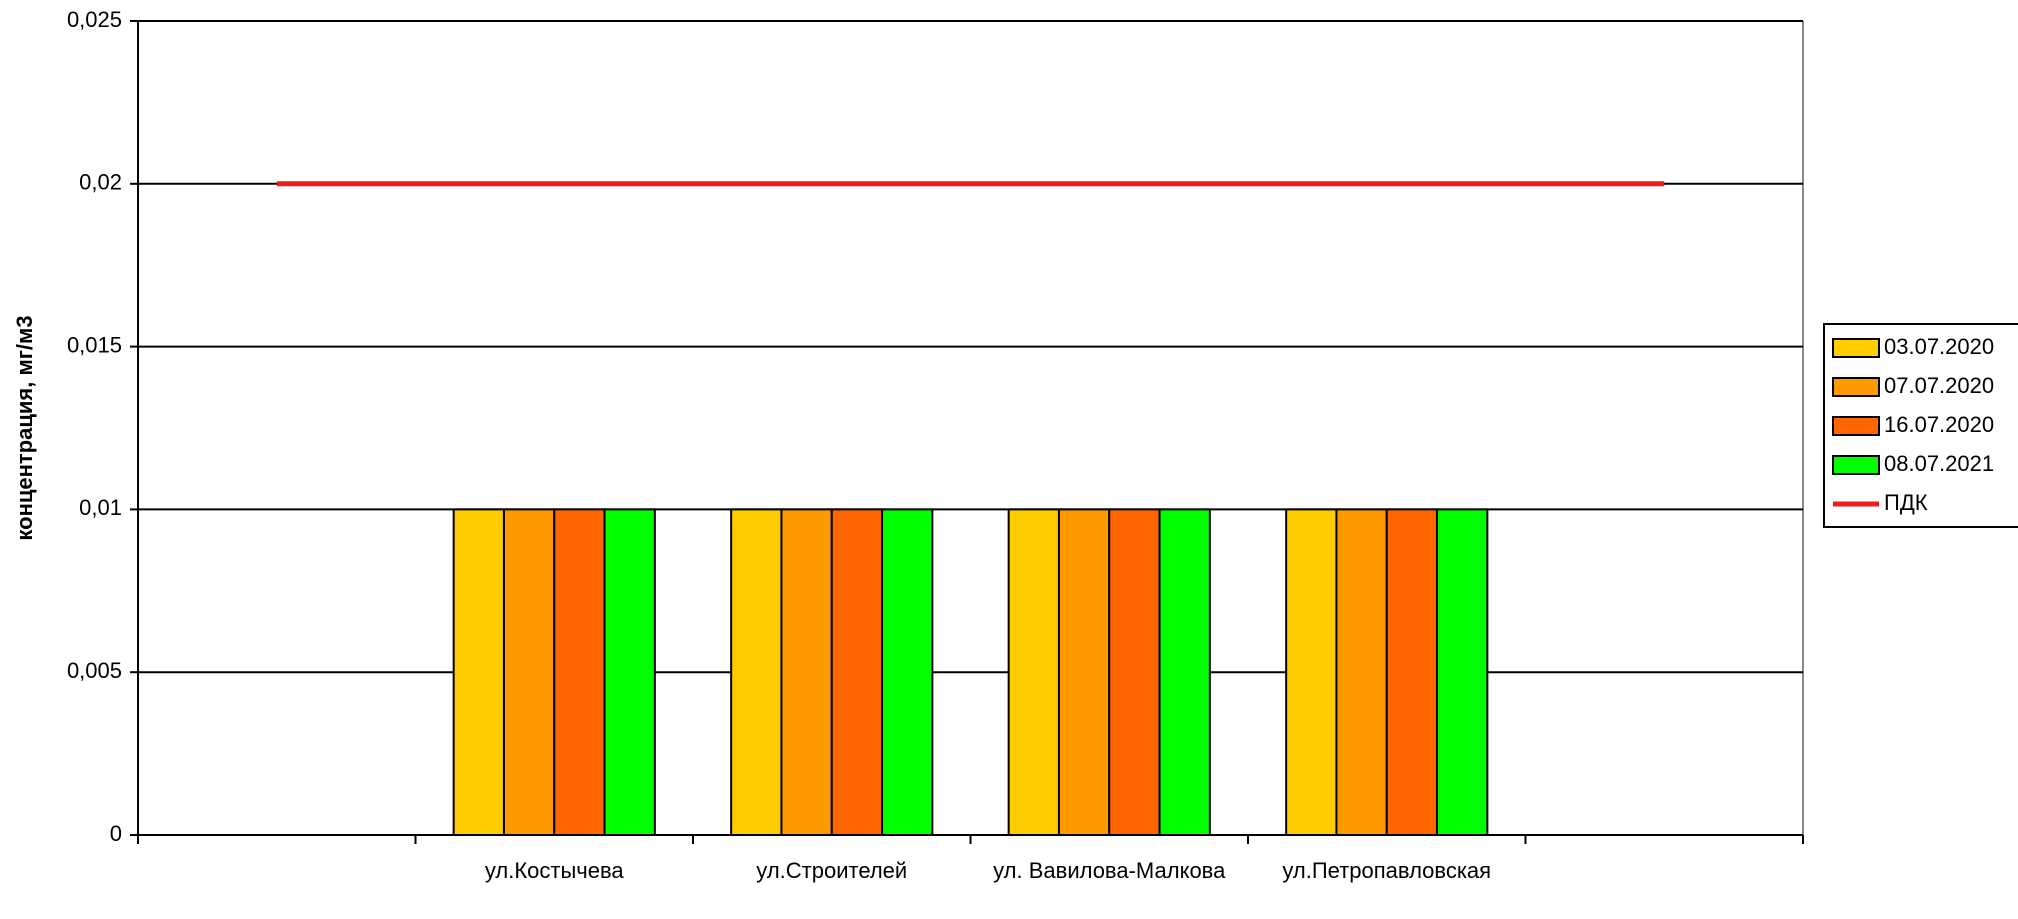 The width and height of the screenshot is (2018, 919). I want to click on x-tick-label: ул. Вавилова-Малкова, so click(1109, 870).